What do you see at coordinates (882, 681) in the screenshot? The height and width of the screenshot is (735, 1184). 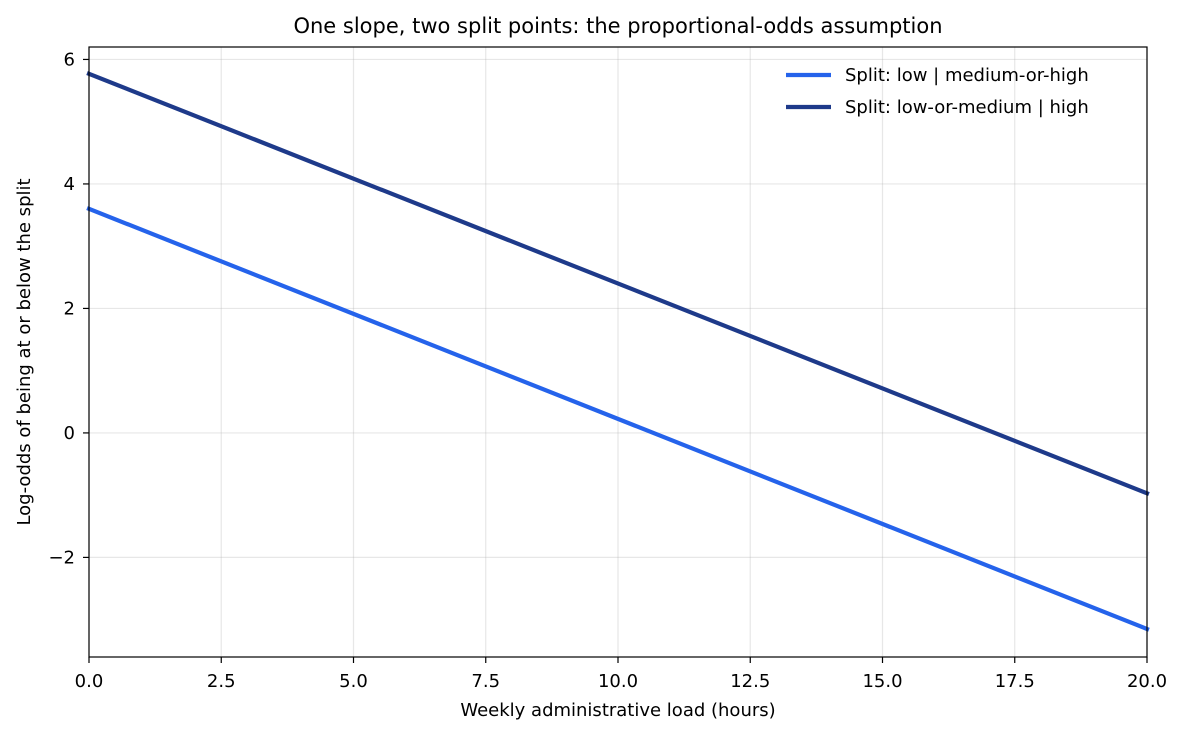 I see `x-tick-label: 15.0` at bounding box center [882, 681].